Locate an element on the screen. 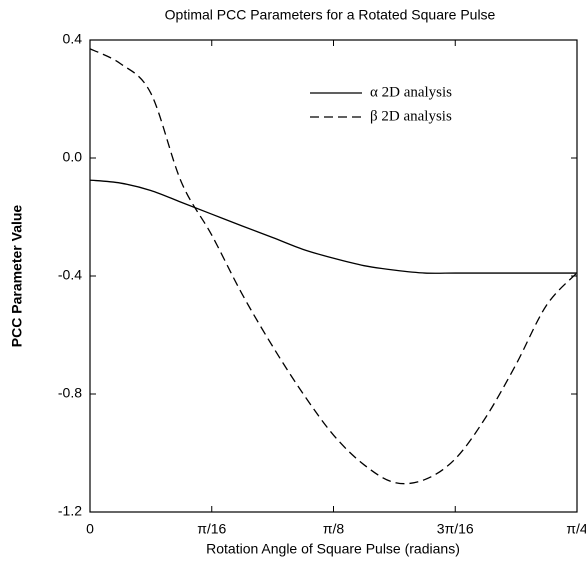  x-tick-label: π/8 is located at coordinates (334, 529).